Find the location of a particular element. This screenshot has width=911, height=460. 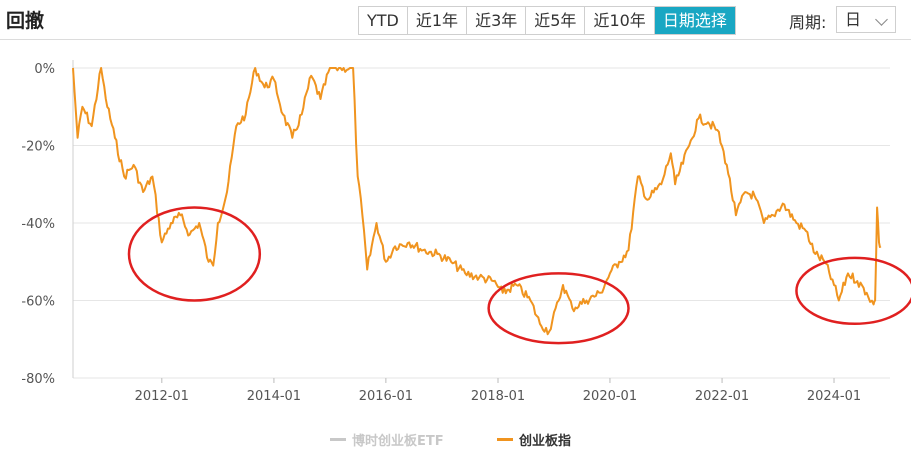

y-tick-label: -20% is located at coordinates (38, 147).